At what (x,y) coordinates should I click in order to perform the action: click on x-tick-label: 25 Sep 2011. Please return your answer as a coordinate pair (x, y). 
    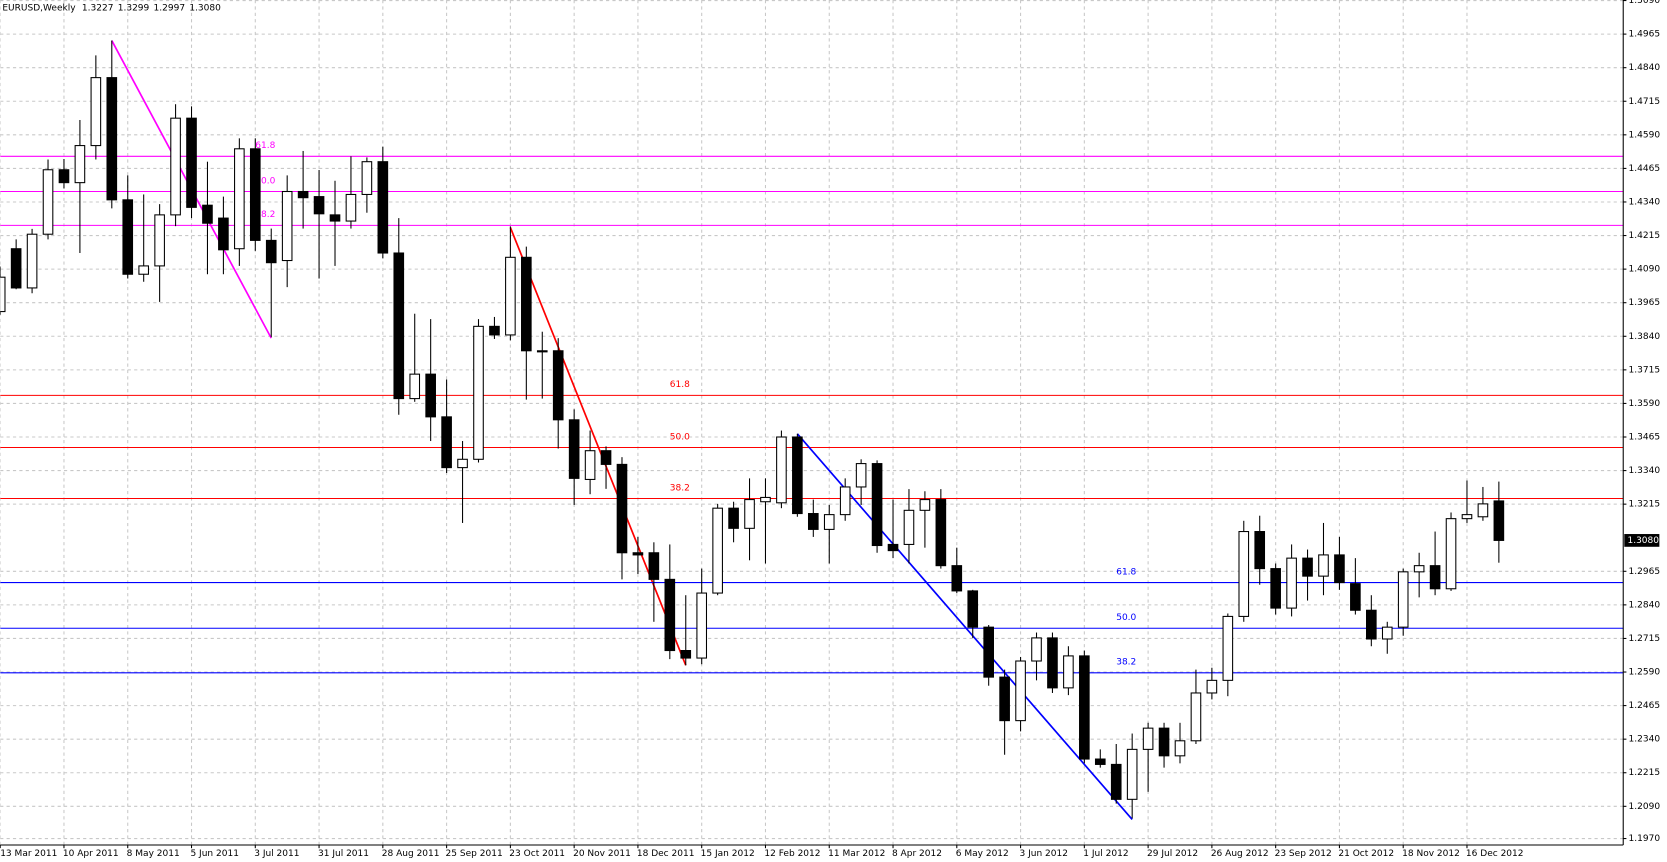
    Looking at the image, I should click on (474, 854).